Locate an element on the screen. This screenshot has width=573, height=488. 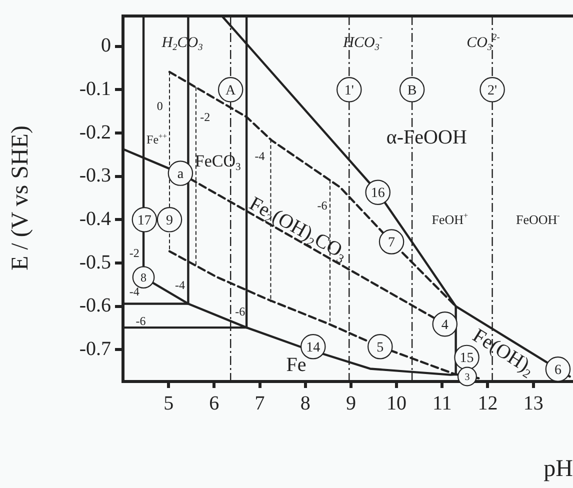
annotation: FeOOH- is located at coordinates (538, 219).